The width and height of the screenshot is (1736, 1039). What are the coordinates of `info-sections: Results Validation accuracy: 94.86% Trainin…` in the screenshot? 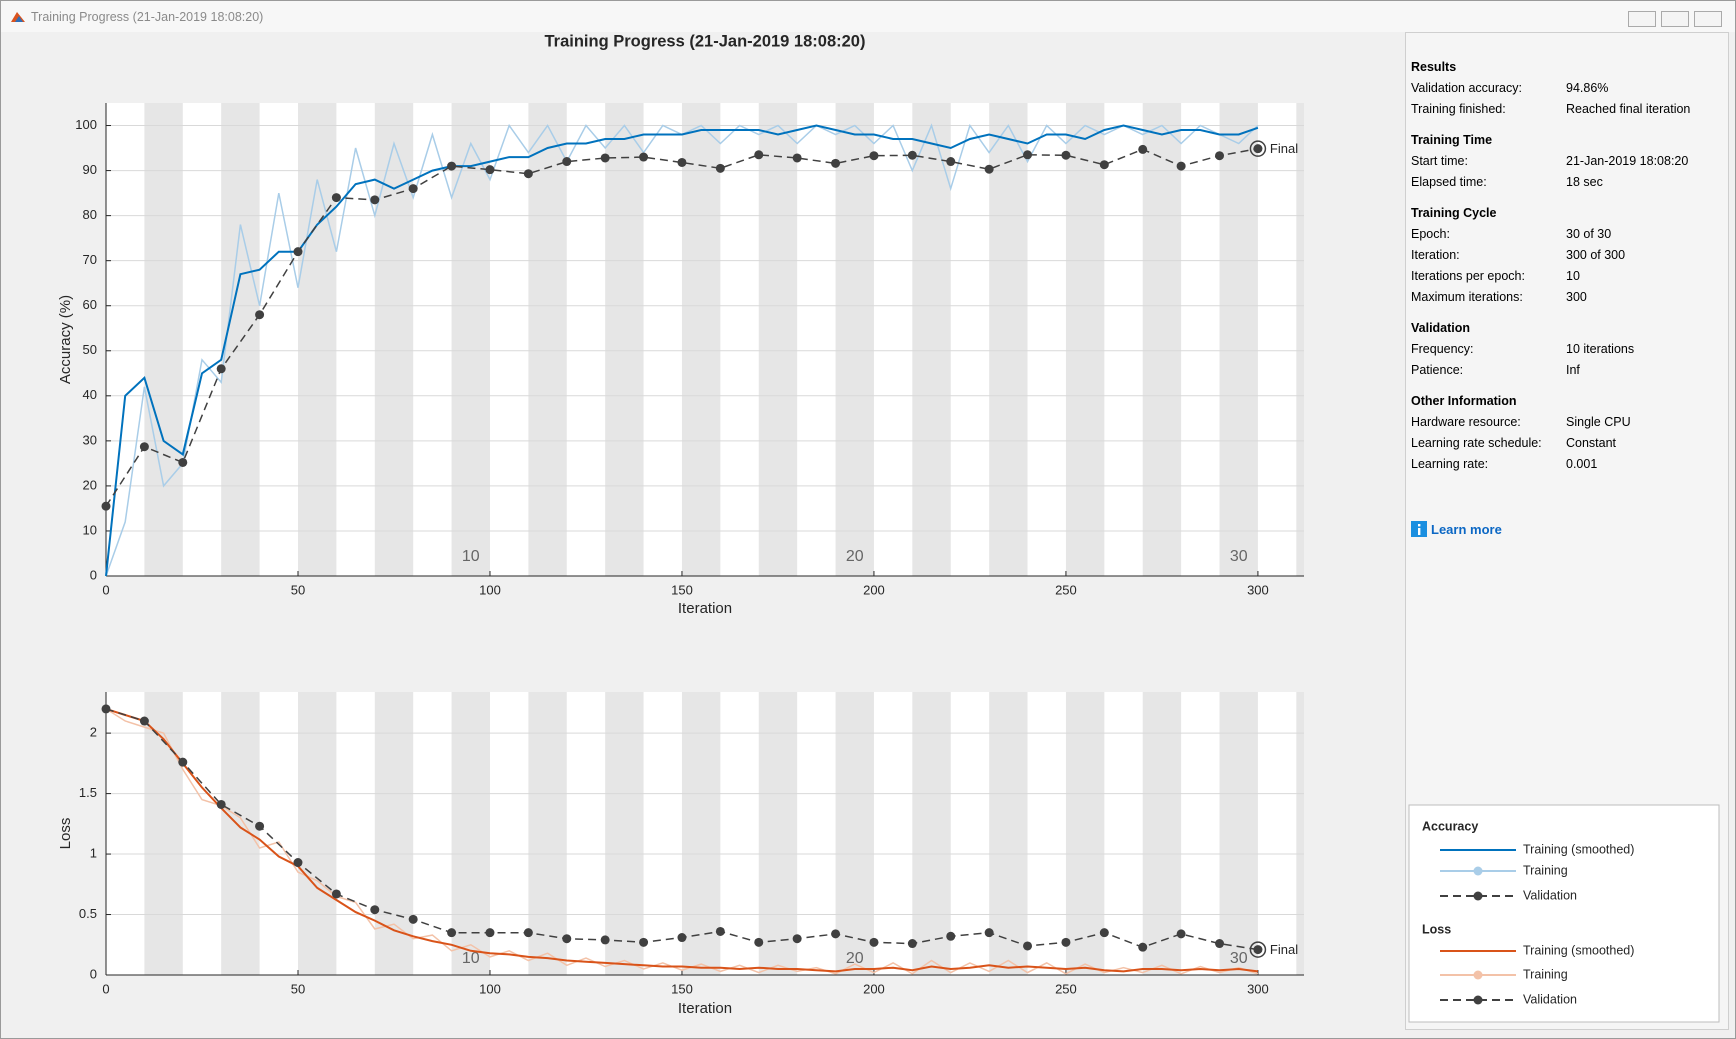 It's located at (1569, 266).